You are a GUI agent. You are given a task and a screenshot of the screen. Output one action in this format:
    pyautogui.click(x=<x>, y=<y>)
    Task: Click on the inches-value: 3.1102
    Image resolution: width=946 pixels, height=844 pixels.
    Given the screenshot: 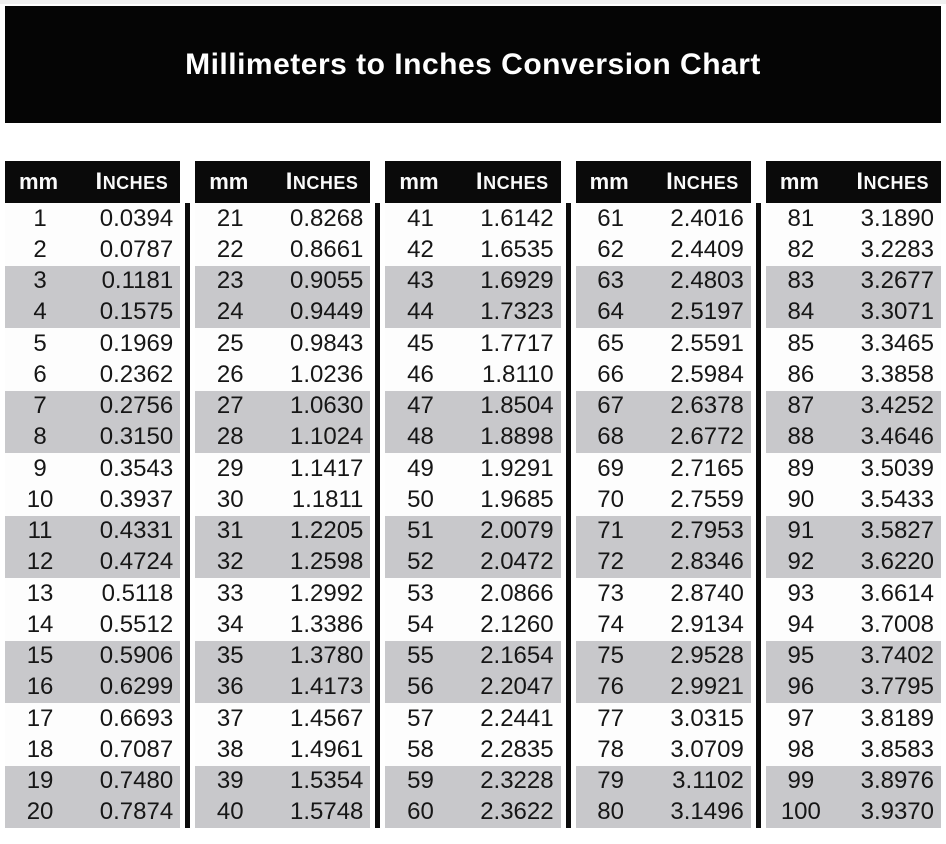 What is the action you would take?
    pyautogui.click(x=708, y=781)
    